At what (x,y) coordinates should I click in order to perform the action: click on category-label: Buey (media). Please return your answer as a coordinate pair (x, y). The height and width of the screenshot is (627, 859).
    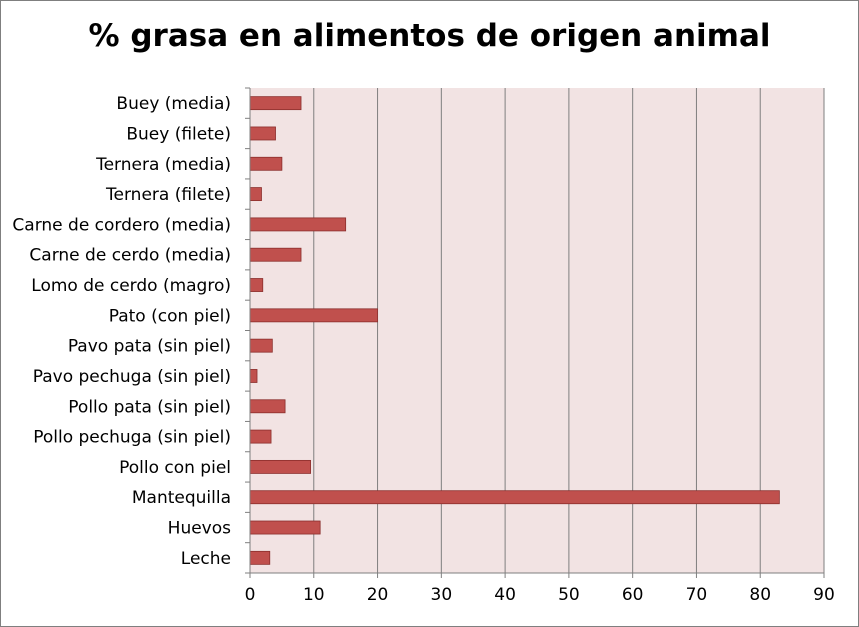
    Looking at the image, I should click on (173, 104).